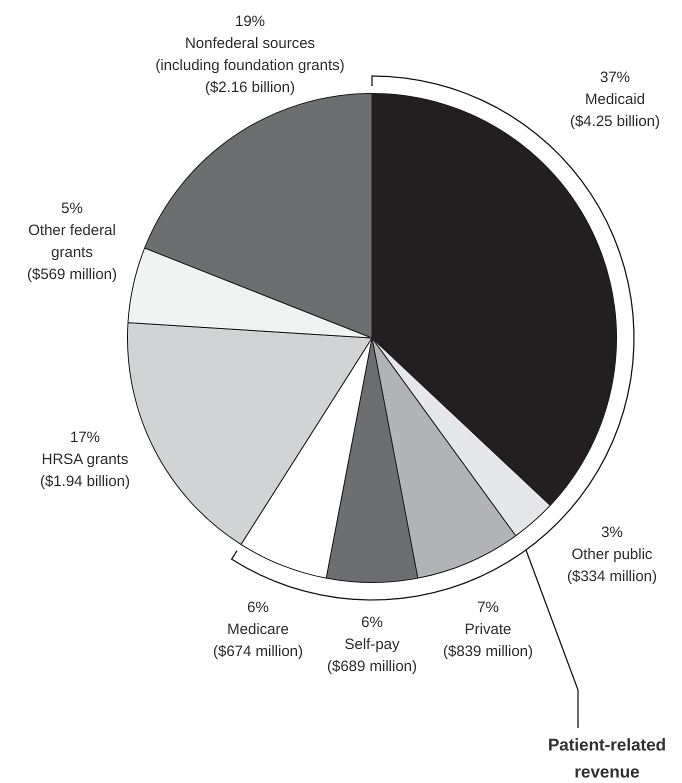  I want to click on data-label: 19%, so click(250, 21).